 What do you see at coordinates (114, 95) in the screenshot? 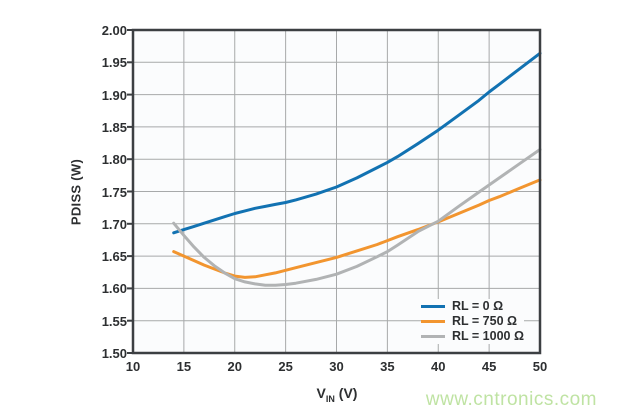
I see `y-tick-label: 1.90` at bounding box center [114, 95].